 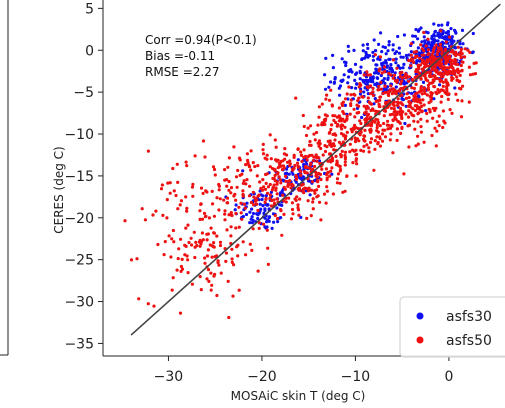 I want to click on y-tick-label: −30, so click(x=79, y=303).